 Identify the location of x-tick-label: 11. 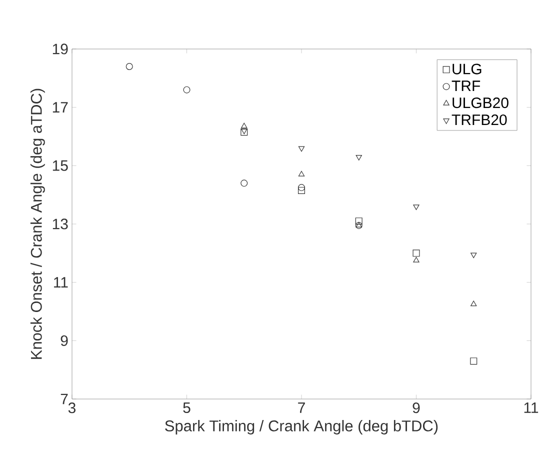
(531, 407).